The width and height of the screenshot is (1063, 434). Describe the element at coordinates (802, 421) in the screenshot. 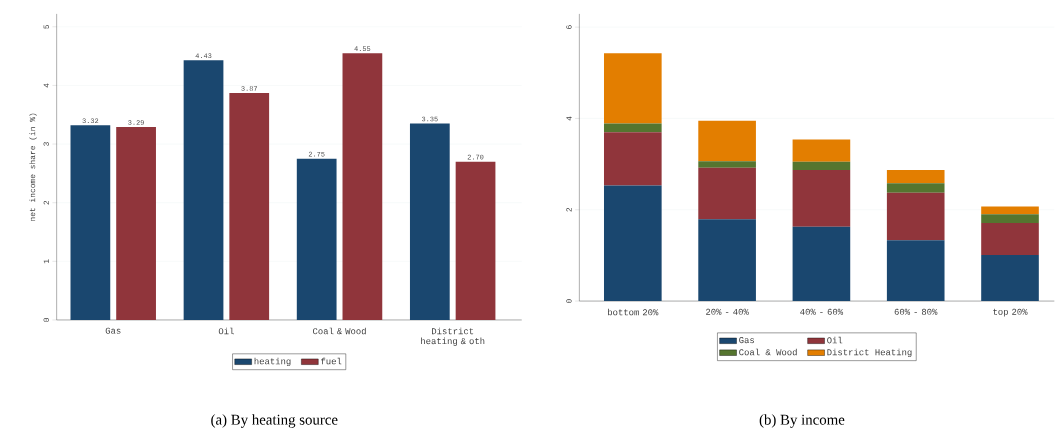

I see `text: (b) By income` at that location.